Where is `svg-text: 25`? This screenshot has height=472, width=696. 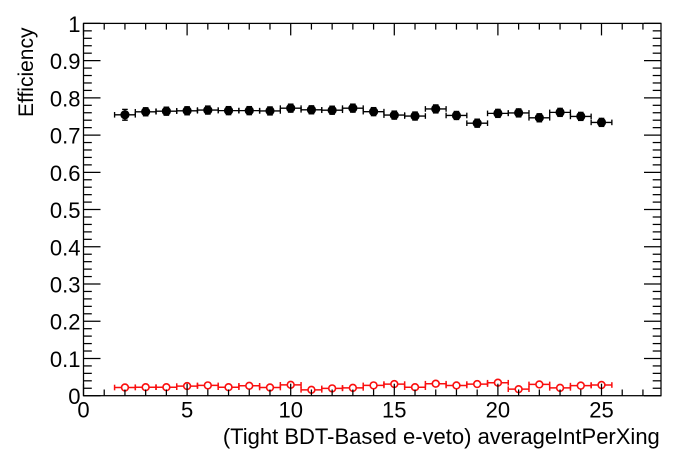 svg-text: 25 is located at coordinates (601, 410).